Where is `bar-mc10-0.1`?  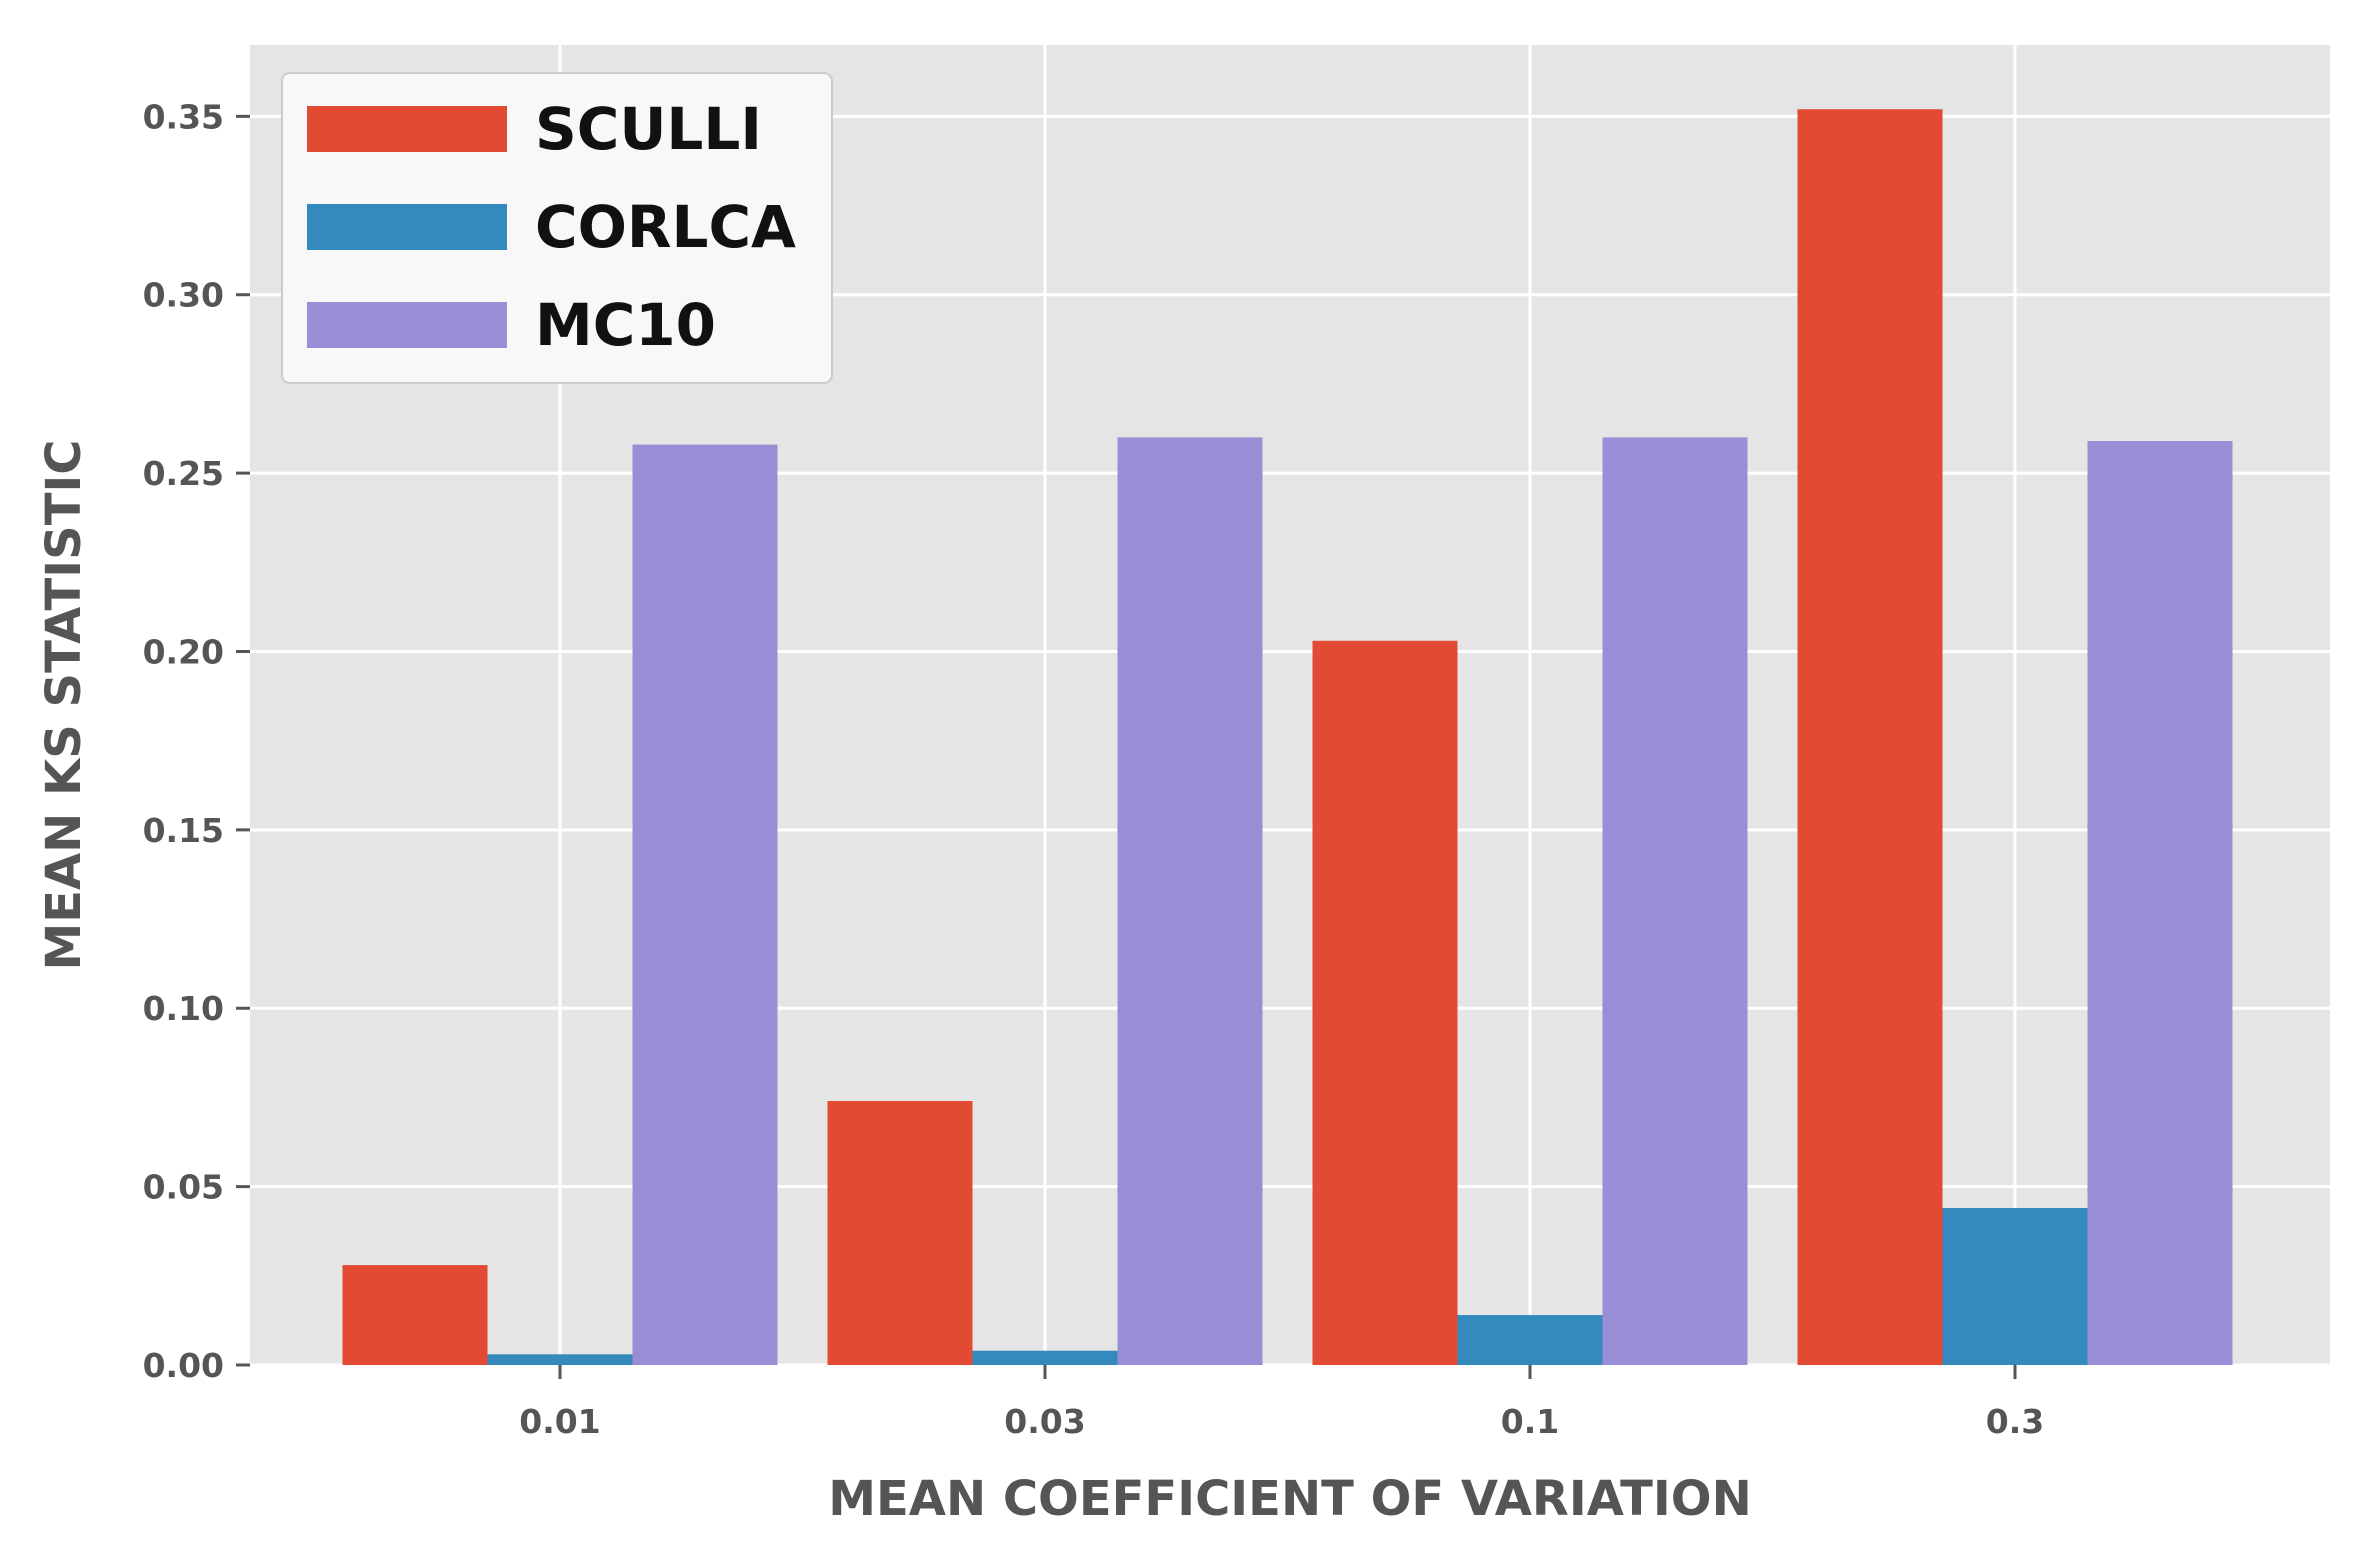
bar-mc10-0.1 is located at coordinates (1675, 901).